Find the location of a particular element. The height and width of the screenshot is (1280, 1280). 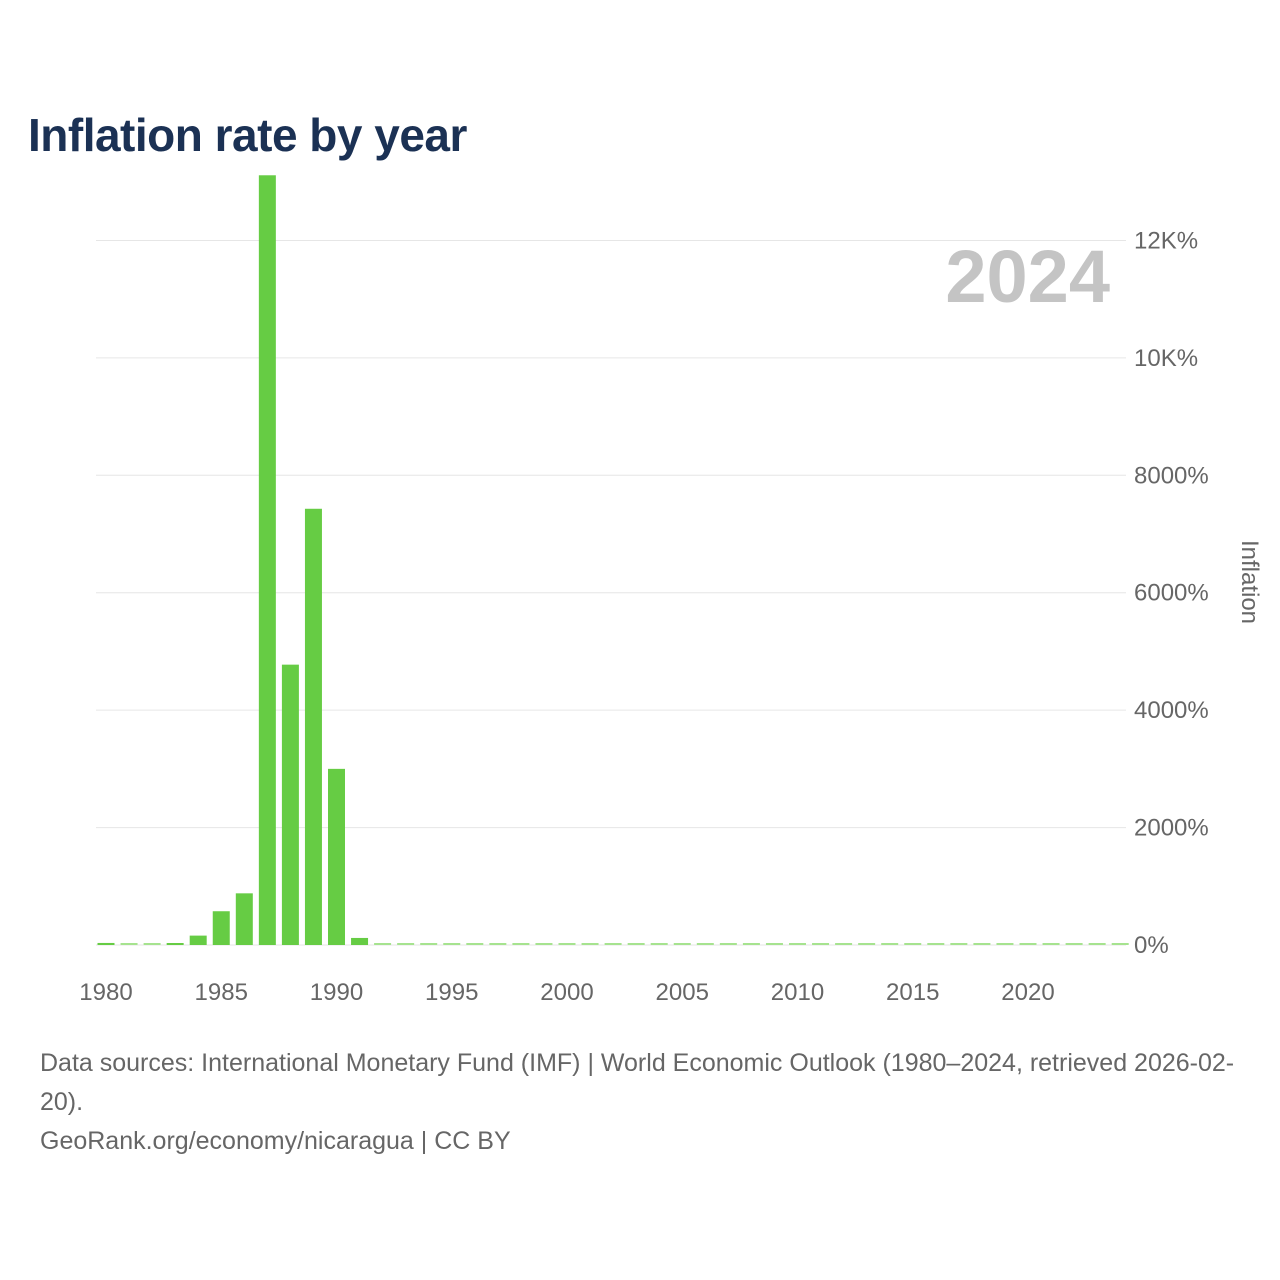

bar-1999 is located at coordinates (544, 944).